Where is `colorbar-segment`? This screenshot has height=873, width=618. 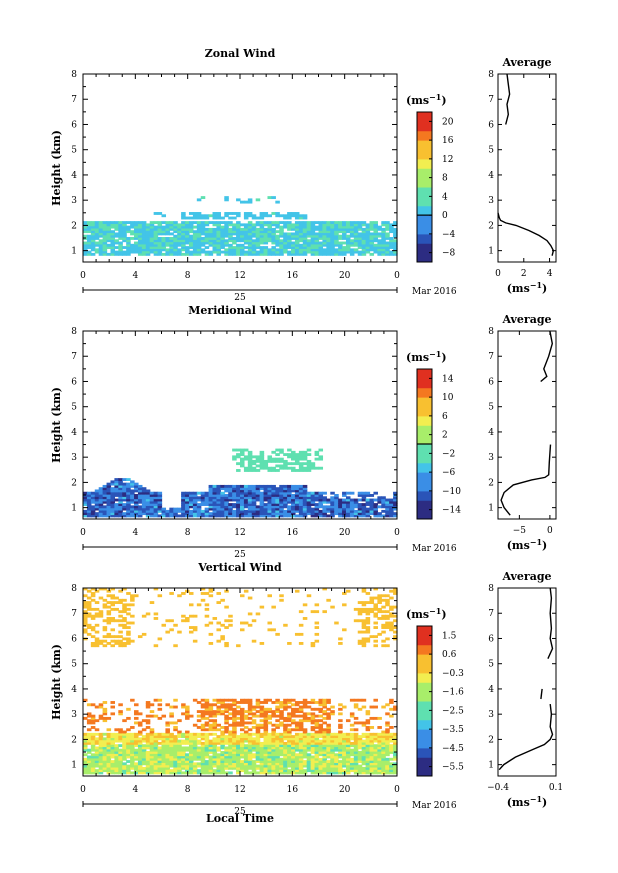 colorbar-segment is located at coordinates (424, 486).